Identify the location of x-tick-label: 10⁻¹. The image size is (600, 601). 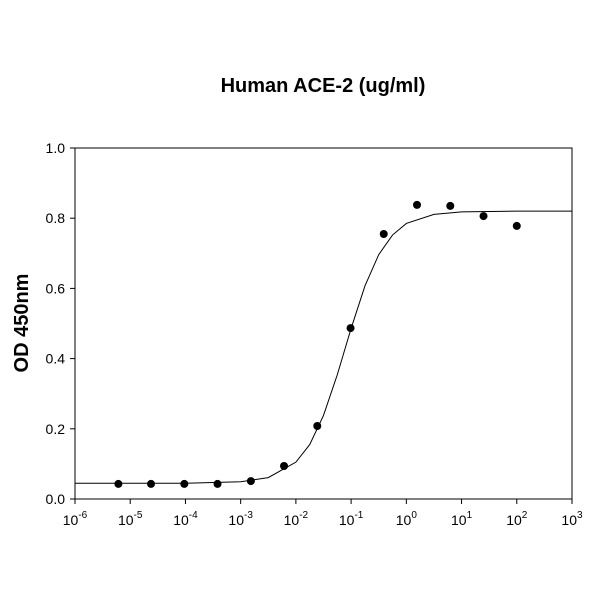
(351, 519).